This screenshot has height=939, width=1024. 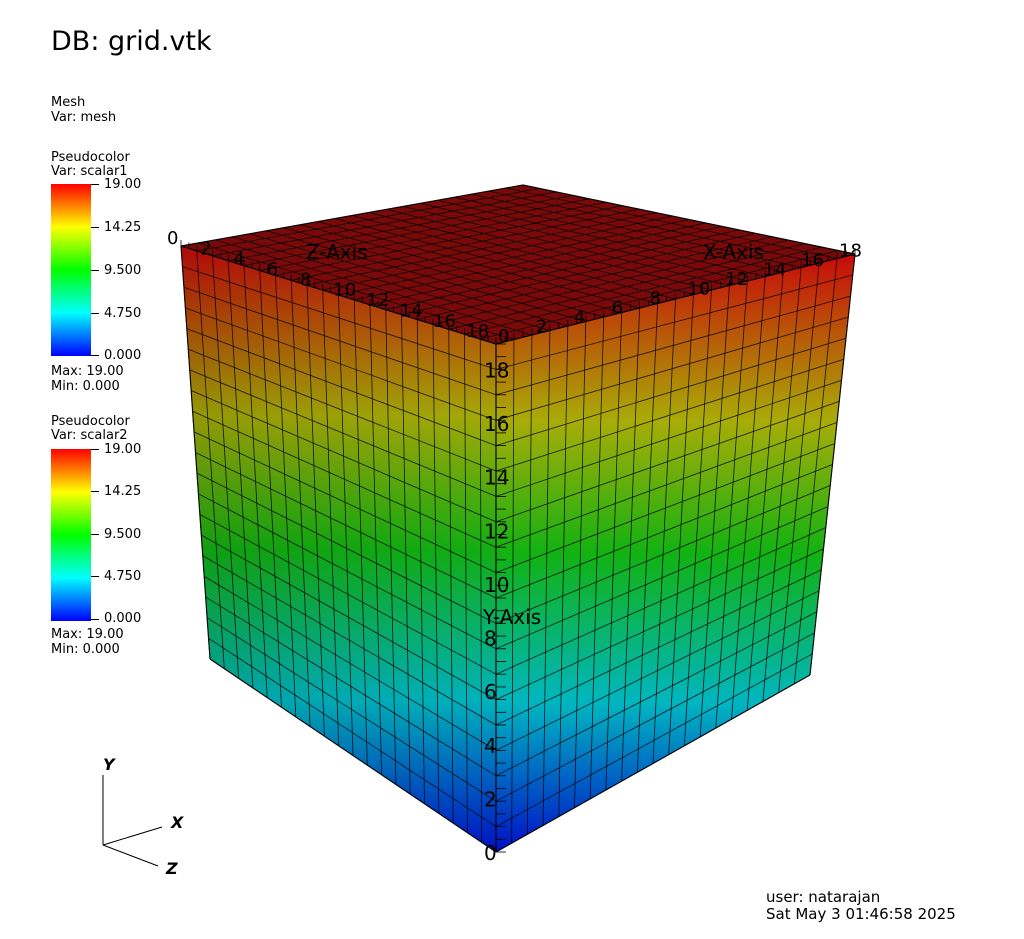 What do you see at coordinates (541, 327) in the screenshot?
I see `x-tick-label: 2` at bounding box center [541, 327].